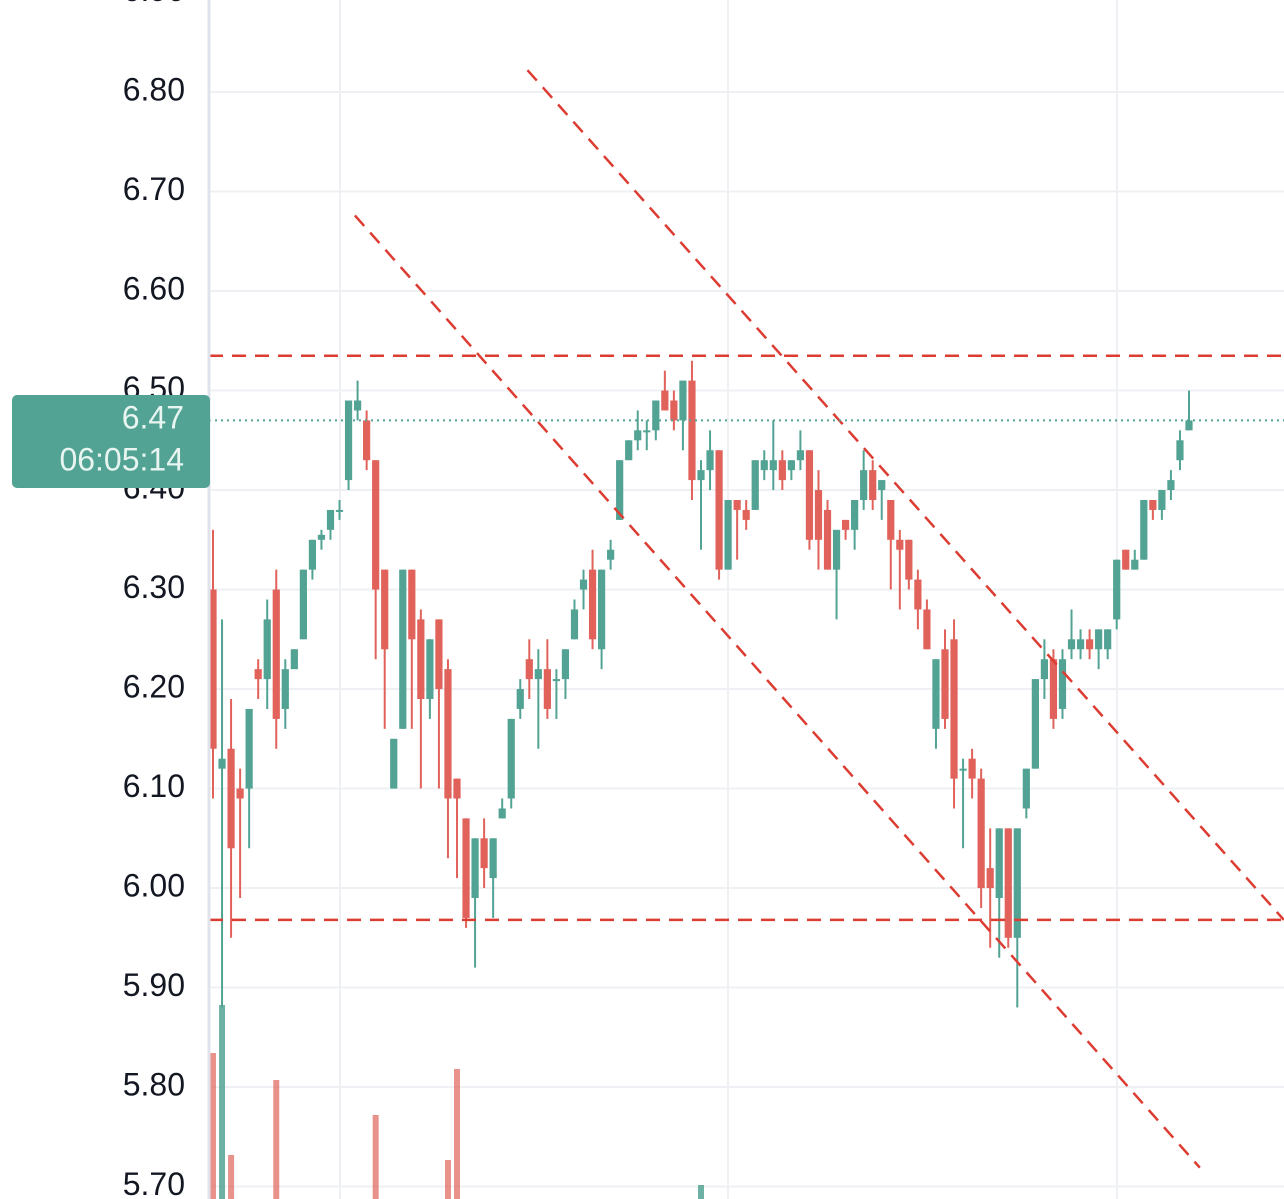 This screenshot has height=1199, width=1284. I want to click on price-tag-box, so click(111, 441).